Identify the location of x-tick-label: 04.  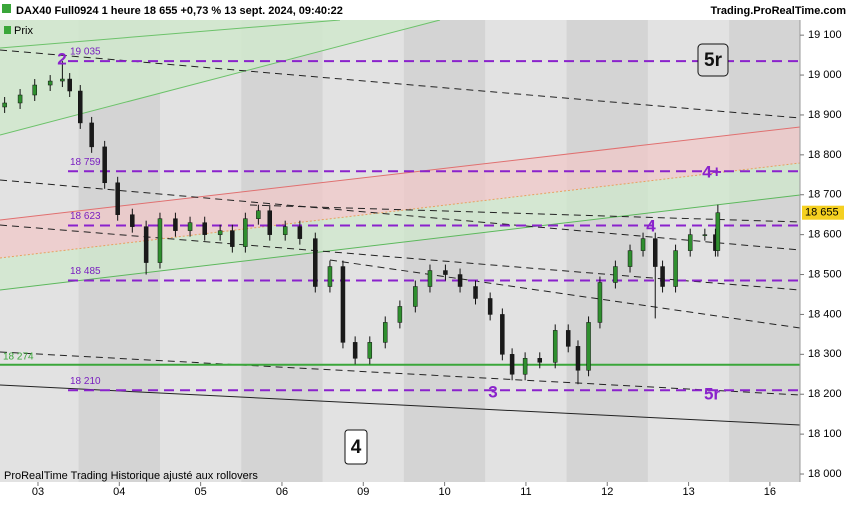
(119, 492).